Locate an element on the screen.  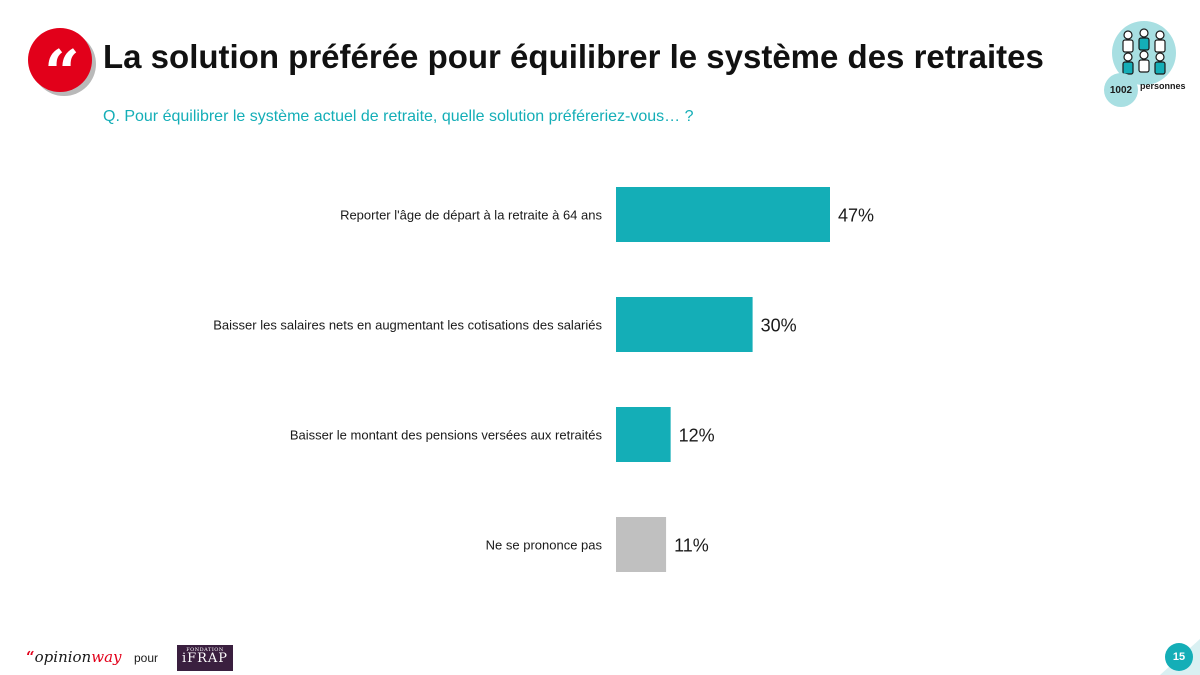
value-label-4: 11% is located at coordinates (691, 546).